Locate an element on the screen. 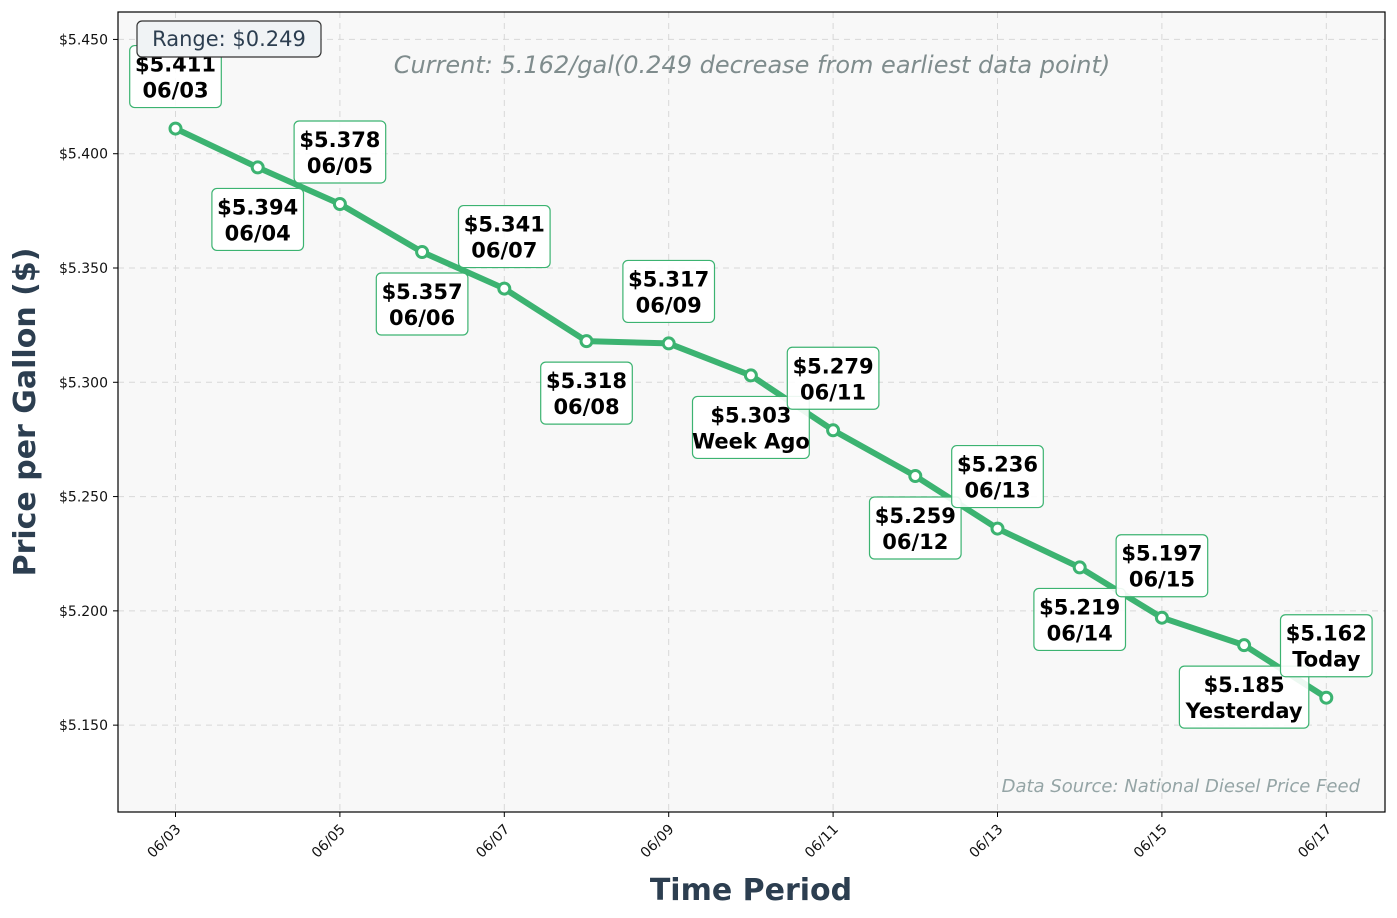 The image size is (1397, 918). data-label-date: 06/04 is located at coordinates (258, 233).